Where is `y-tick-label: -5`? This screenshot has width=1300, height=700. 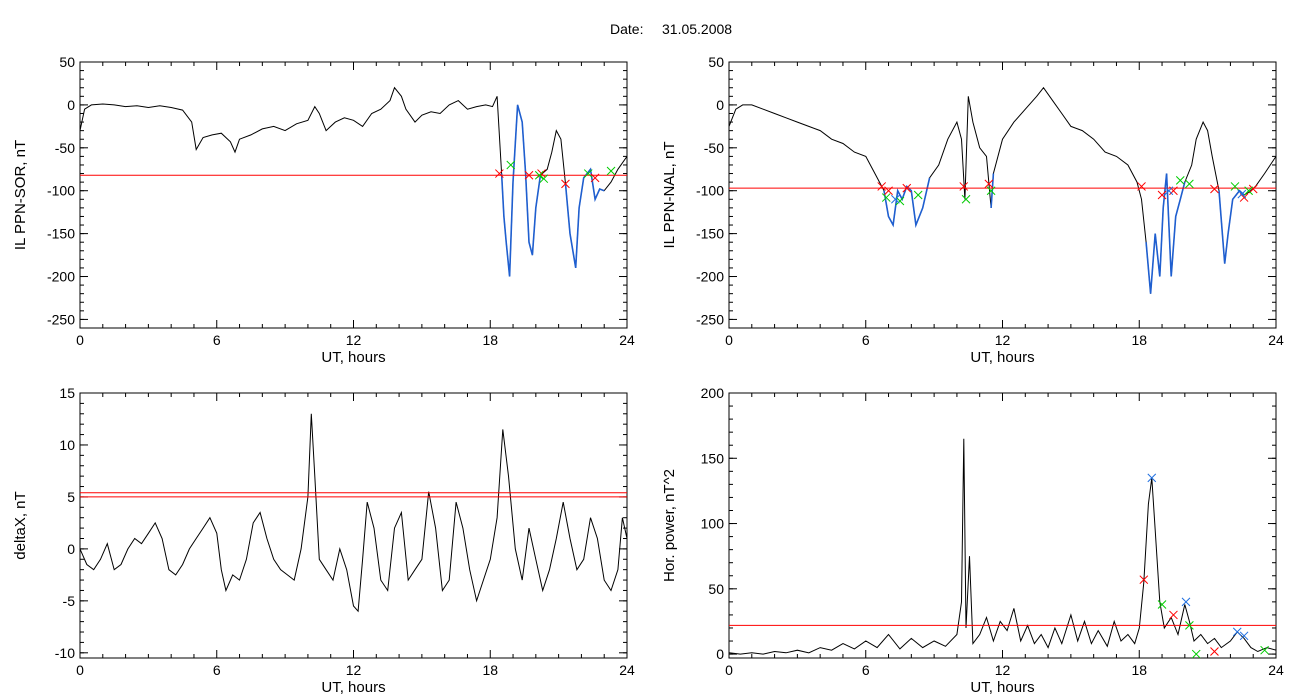
y-tick-label: -5 is located at coordinates (69, 601).